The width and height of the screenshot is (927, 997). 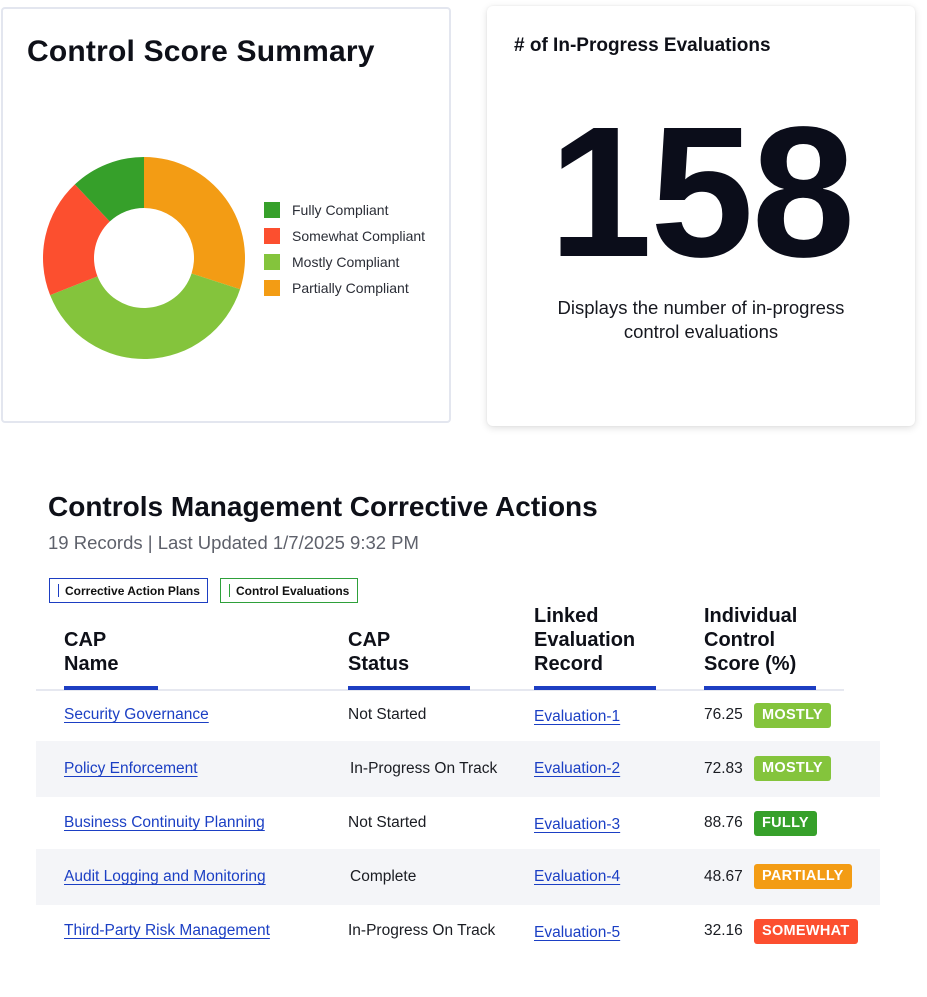 I want to click on kpi-description-line-1: Displays the number of in-progress, so click(x=701, y=307).